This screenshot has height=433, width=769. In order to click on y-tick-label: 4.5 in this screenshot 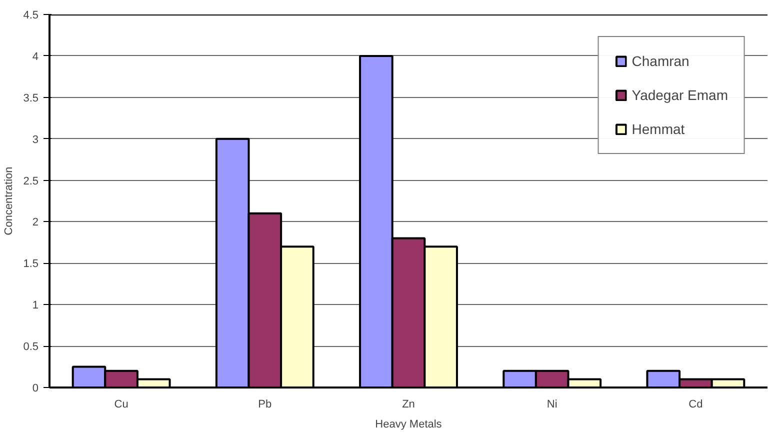, I will do `click(31, 16)`.